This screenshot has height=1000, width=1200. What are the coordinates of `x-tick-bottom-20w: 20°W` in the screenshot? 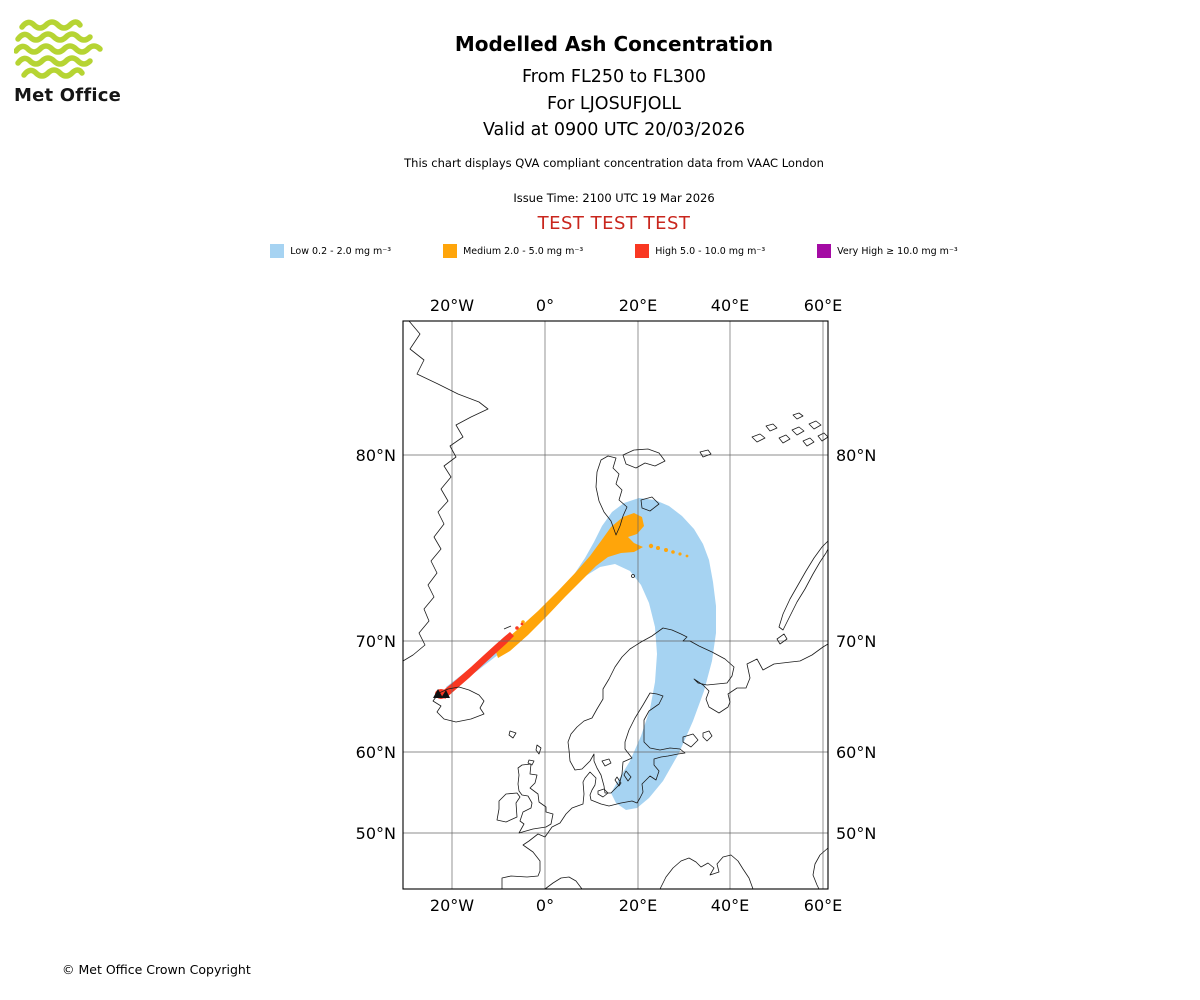 It's located at (452, 905).